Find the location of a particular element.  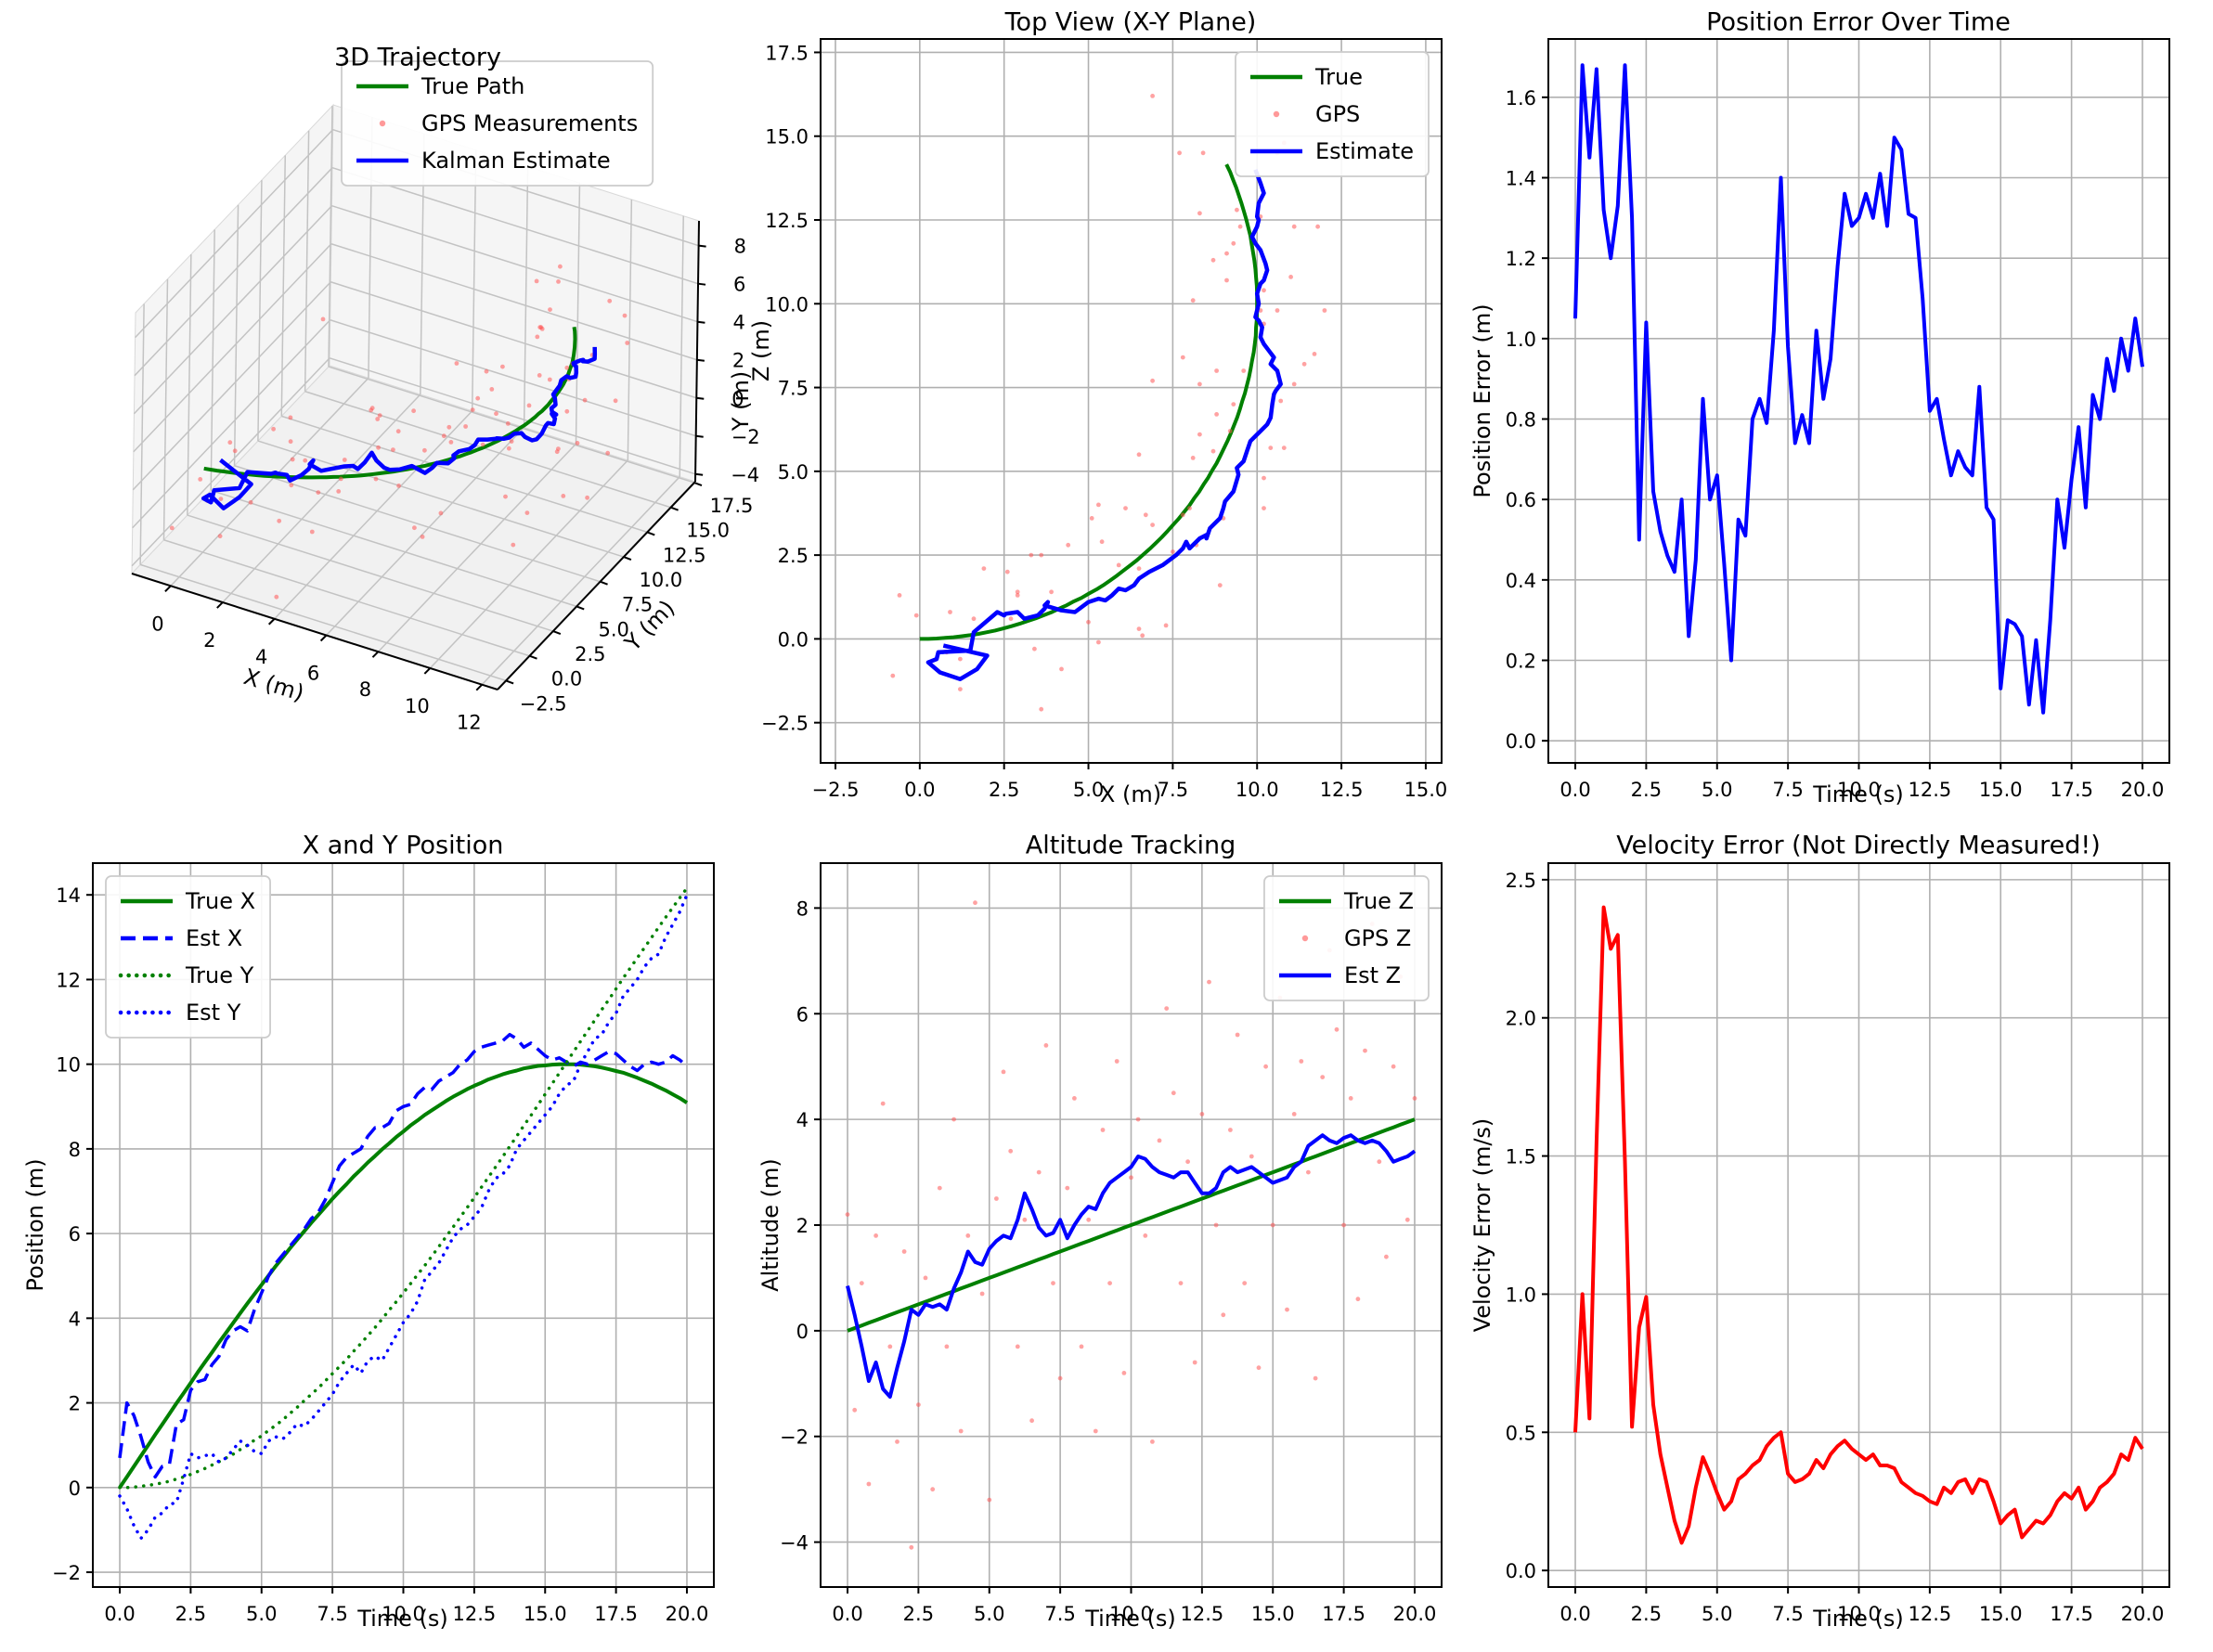

series-True X is located at coordinates (403, 1275).